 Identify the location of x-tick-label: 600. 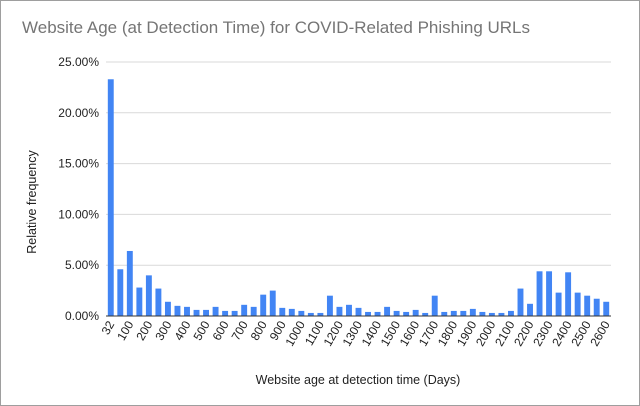
(221, 330).